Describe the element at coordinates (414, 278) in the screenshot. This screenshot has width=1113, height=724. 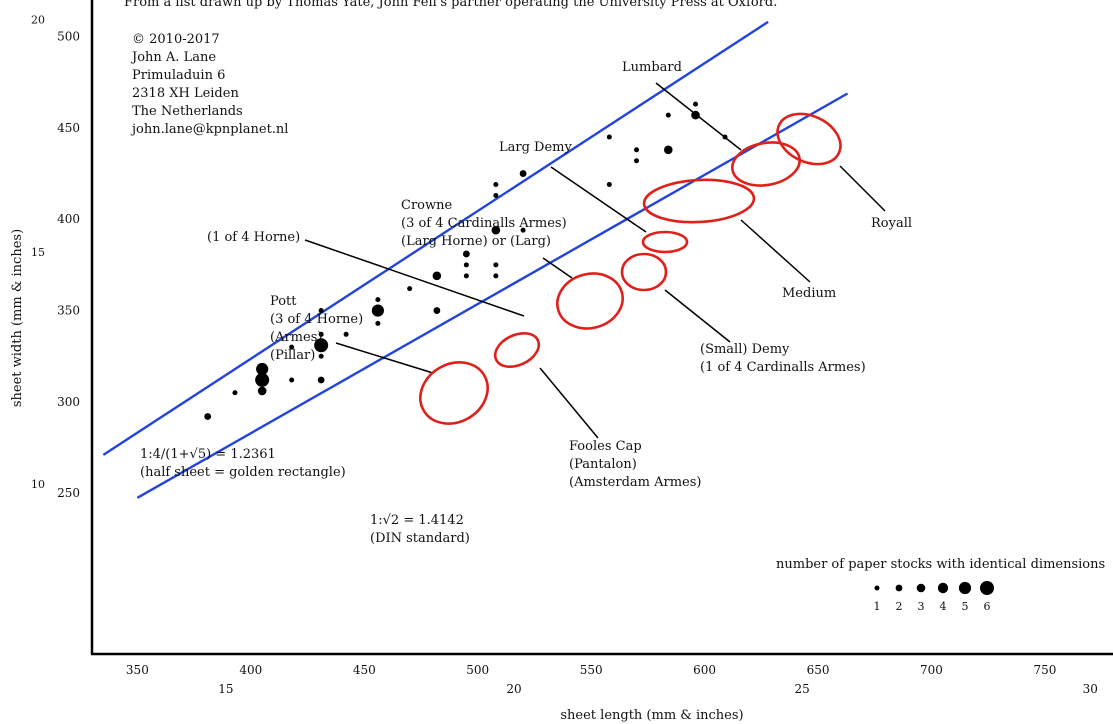
I see `connector-horne` at that location.